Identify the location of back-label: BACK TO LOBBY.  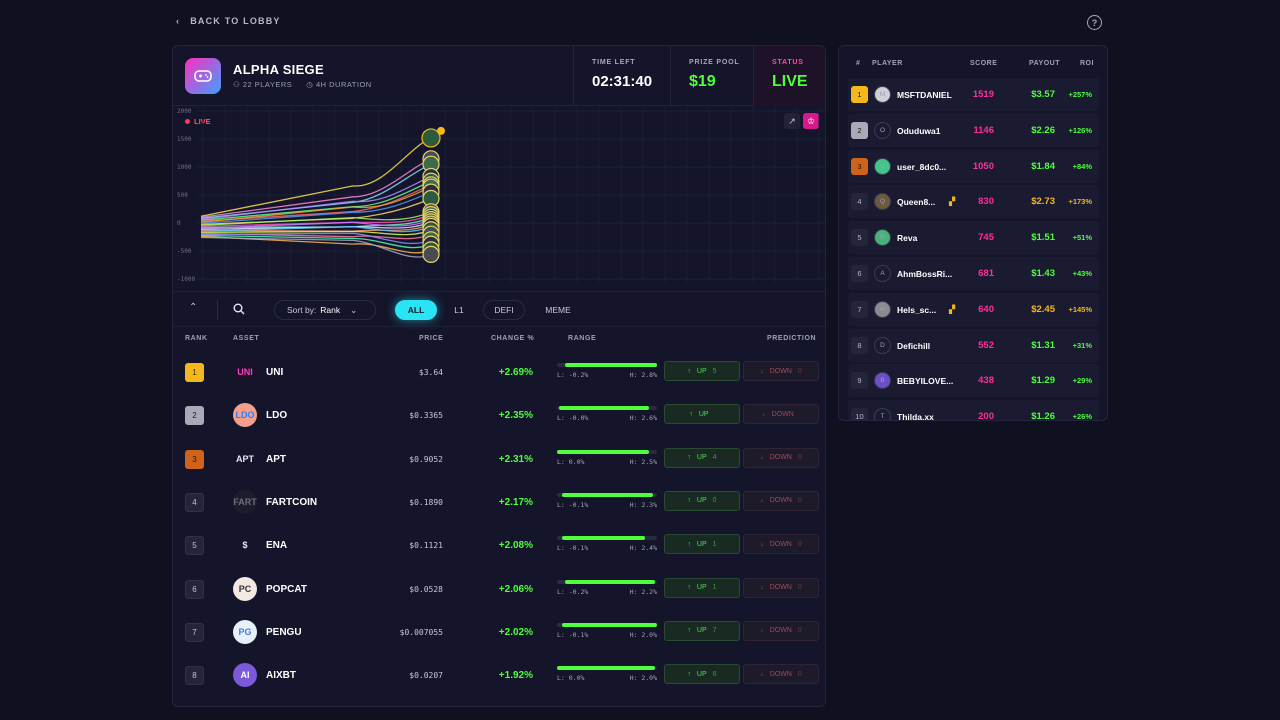
(235, 21).